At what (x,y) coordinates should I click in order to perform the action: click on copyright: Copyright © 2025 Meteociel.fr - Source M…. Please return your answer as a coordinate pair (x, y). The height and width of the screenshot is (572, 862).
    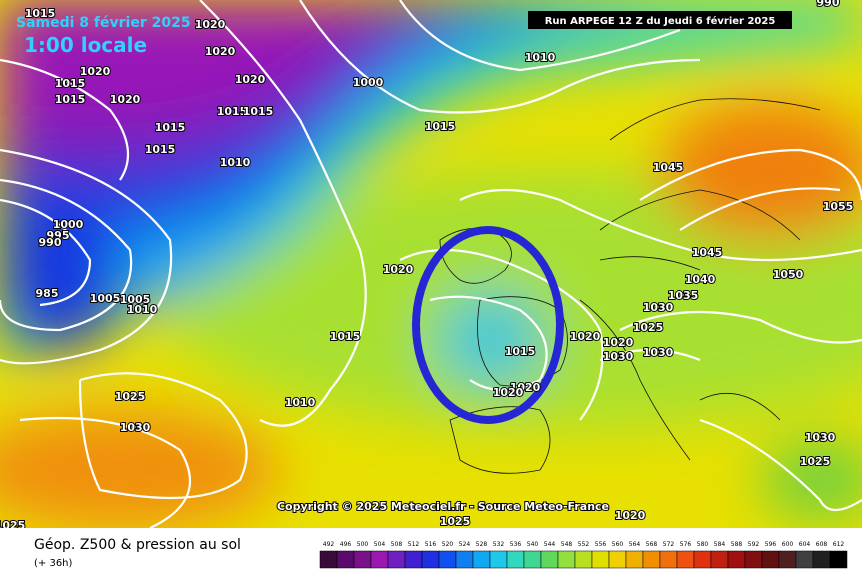
    Looking at the image, I should click on (443, 506).